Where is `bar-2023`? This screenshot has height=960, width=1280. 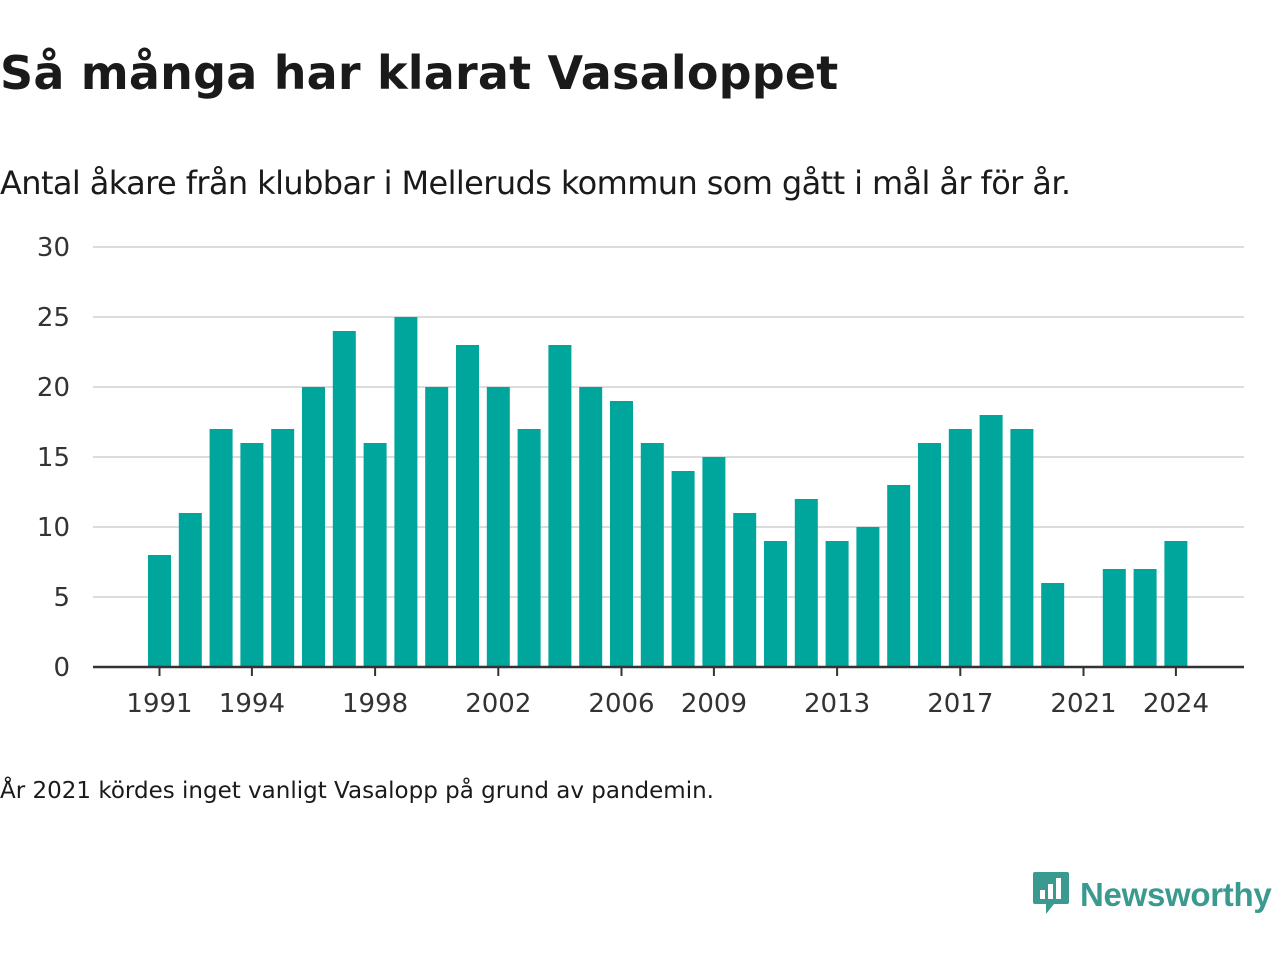 bar-2023 is located at coordinates (1145, 618).